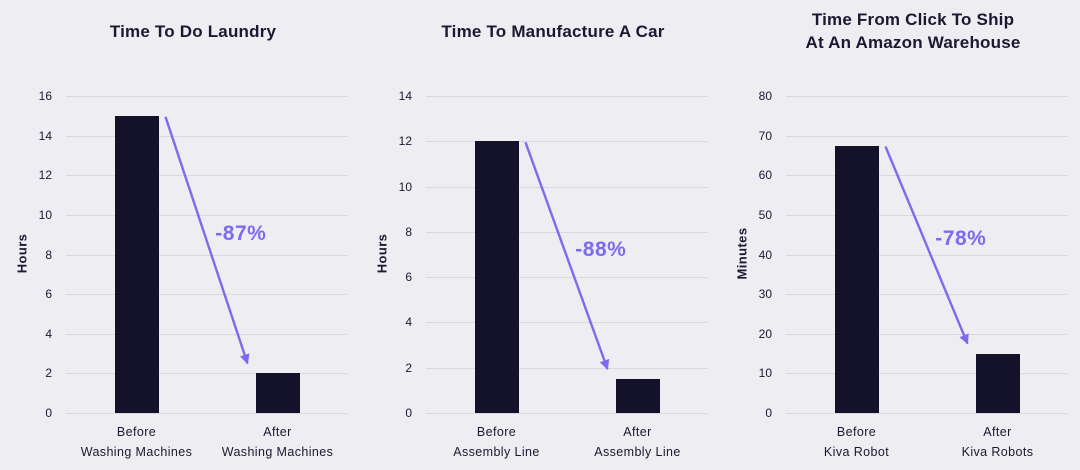 This screenshot has width=1080, height=470. I want to click on chart-title-line: Time To Manufacture A Car, so click(553, 31).